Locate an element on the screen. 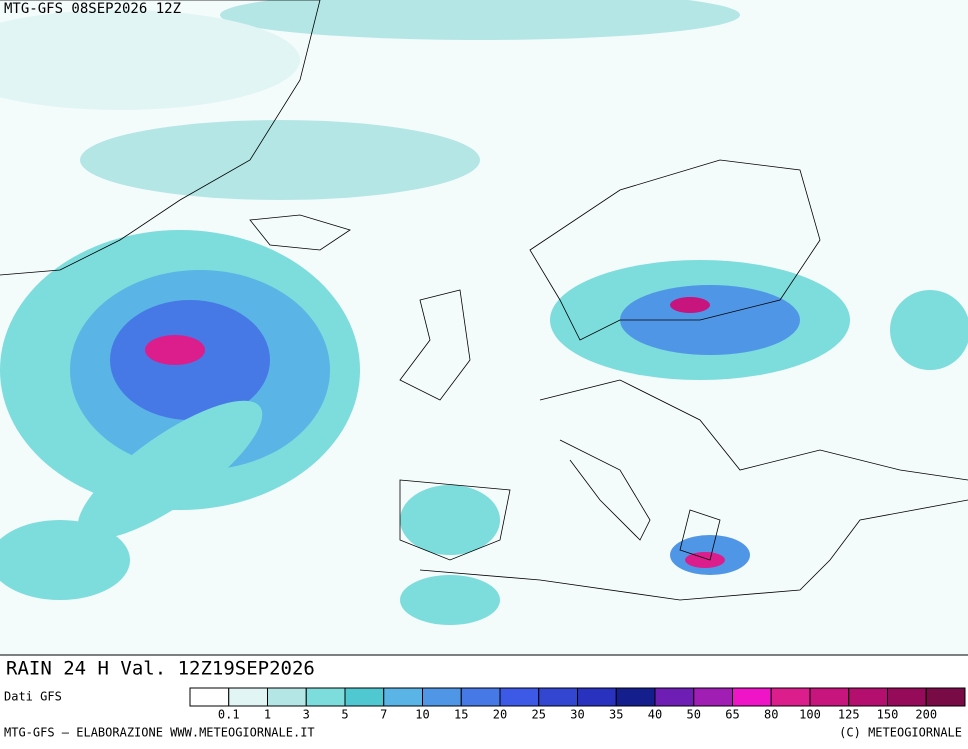 The image size is (968, 749). legend-label: 125 is located at coordinates (849, 715).